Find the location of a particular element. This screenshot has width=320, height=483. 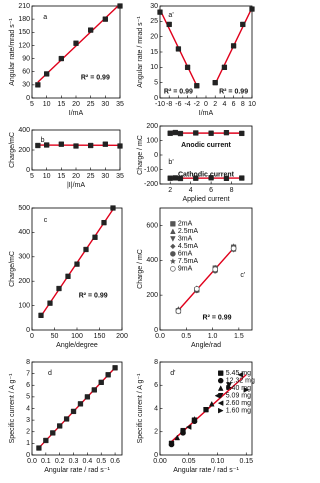

plot-frame is located at coordinates (206, 52).